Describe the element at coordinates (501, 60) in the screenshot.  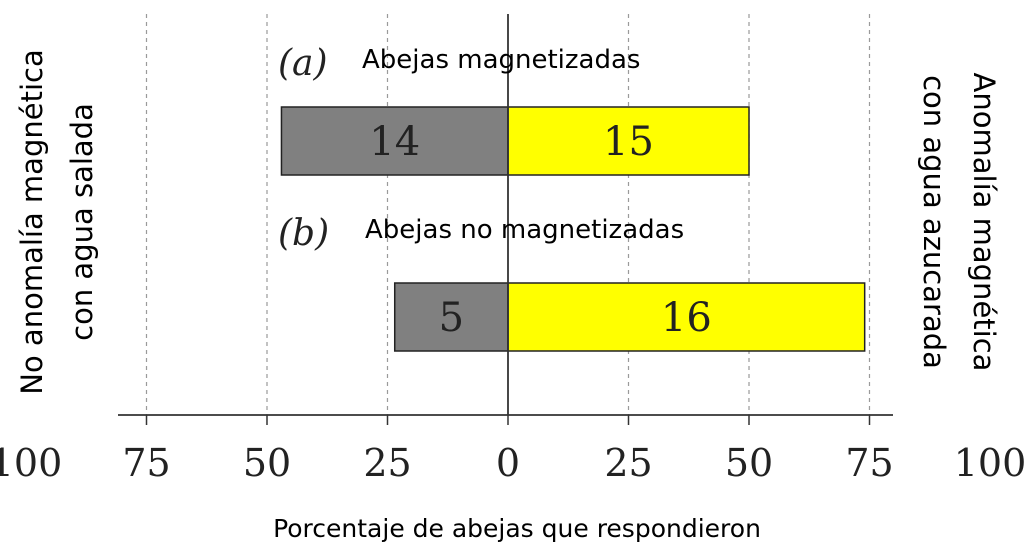
I see `panel-title: Abejas magnetizadas` at that location.